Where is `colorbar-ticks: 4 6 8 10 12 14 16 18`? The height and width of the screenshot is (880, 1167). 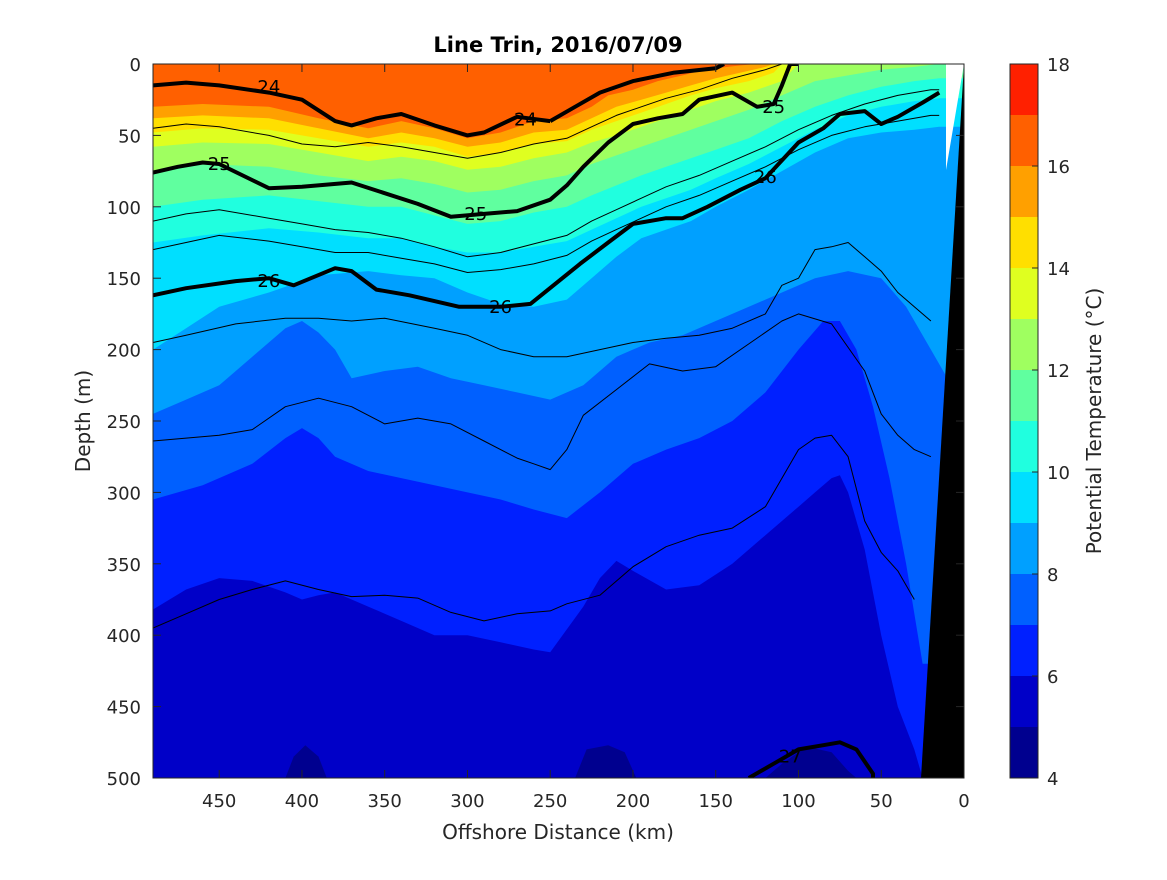
colorbar-ticks: 4 6 8 10 12 14 16 18 is located at coordinates (1051, 422).